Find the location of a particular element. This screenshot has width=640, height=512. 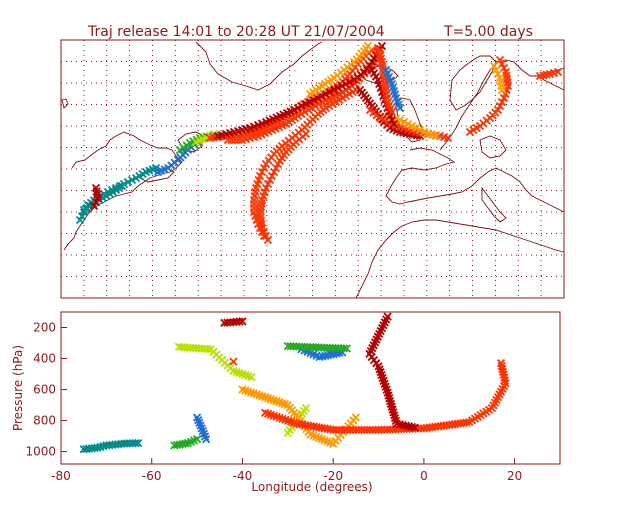

y-axis-label: Pressure (hPa) is located at coordinates (18, 388).